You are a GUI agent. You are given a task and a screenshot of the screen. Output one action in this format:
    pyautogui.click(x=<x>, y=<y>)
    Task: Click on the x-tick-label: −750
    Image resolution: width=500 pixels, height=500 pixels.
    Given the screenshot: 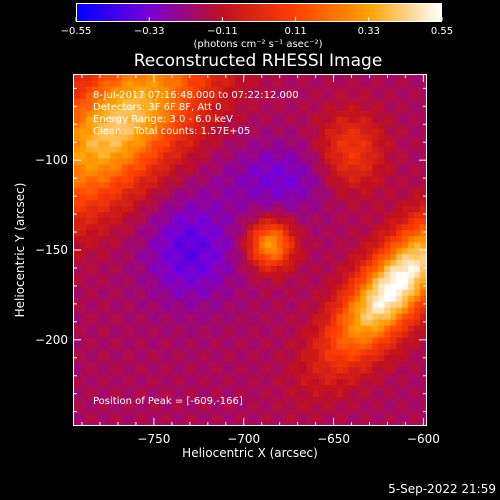 What is the action you would take?
    pyautogui.click(x=154, y=439)
    